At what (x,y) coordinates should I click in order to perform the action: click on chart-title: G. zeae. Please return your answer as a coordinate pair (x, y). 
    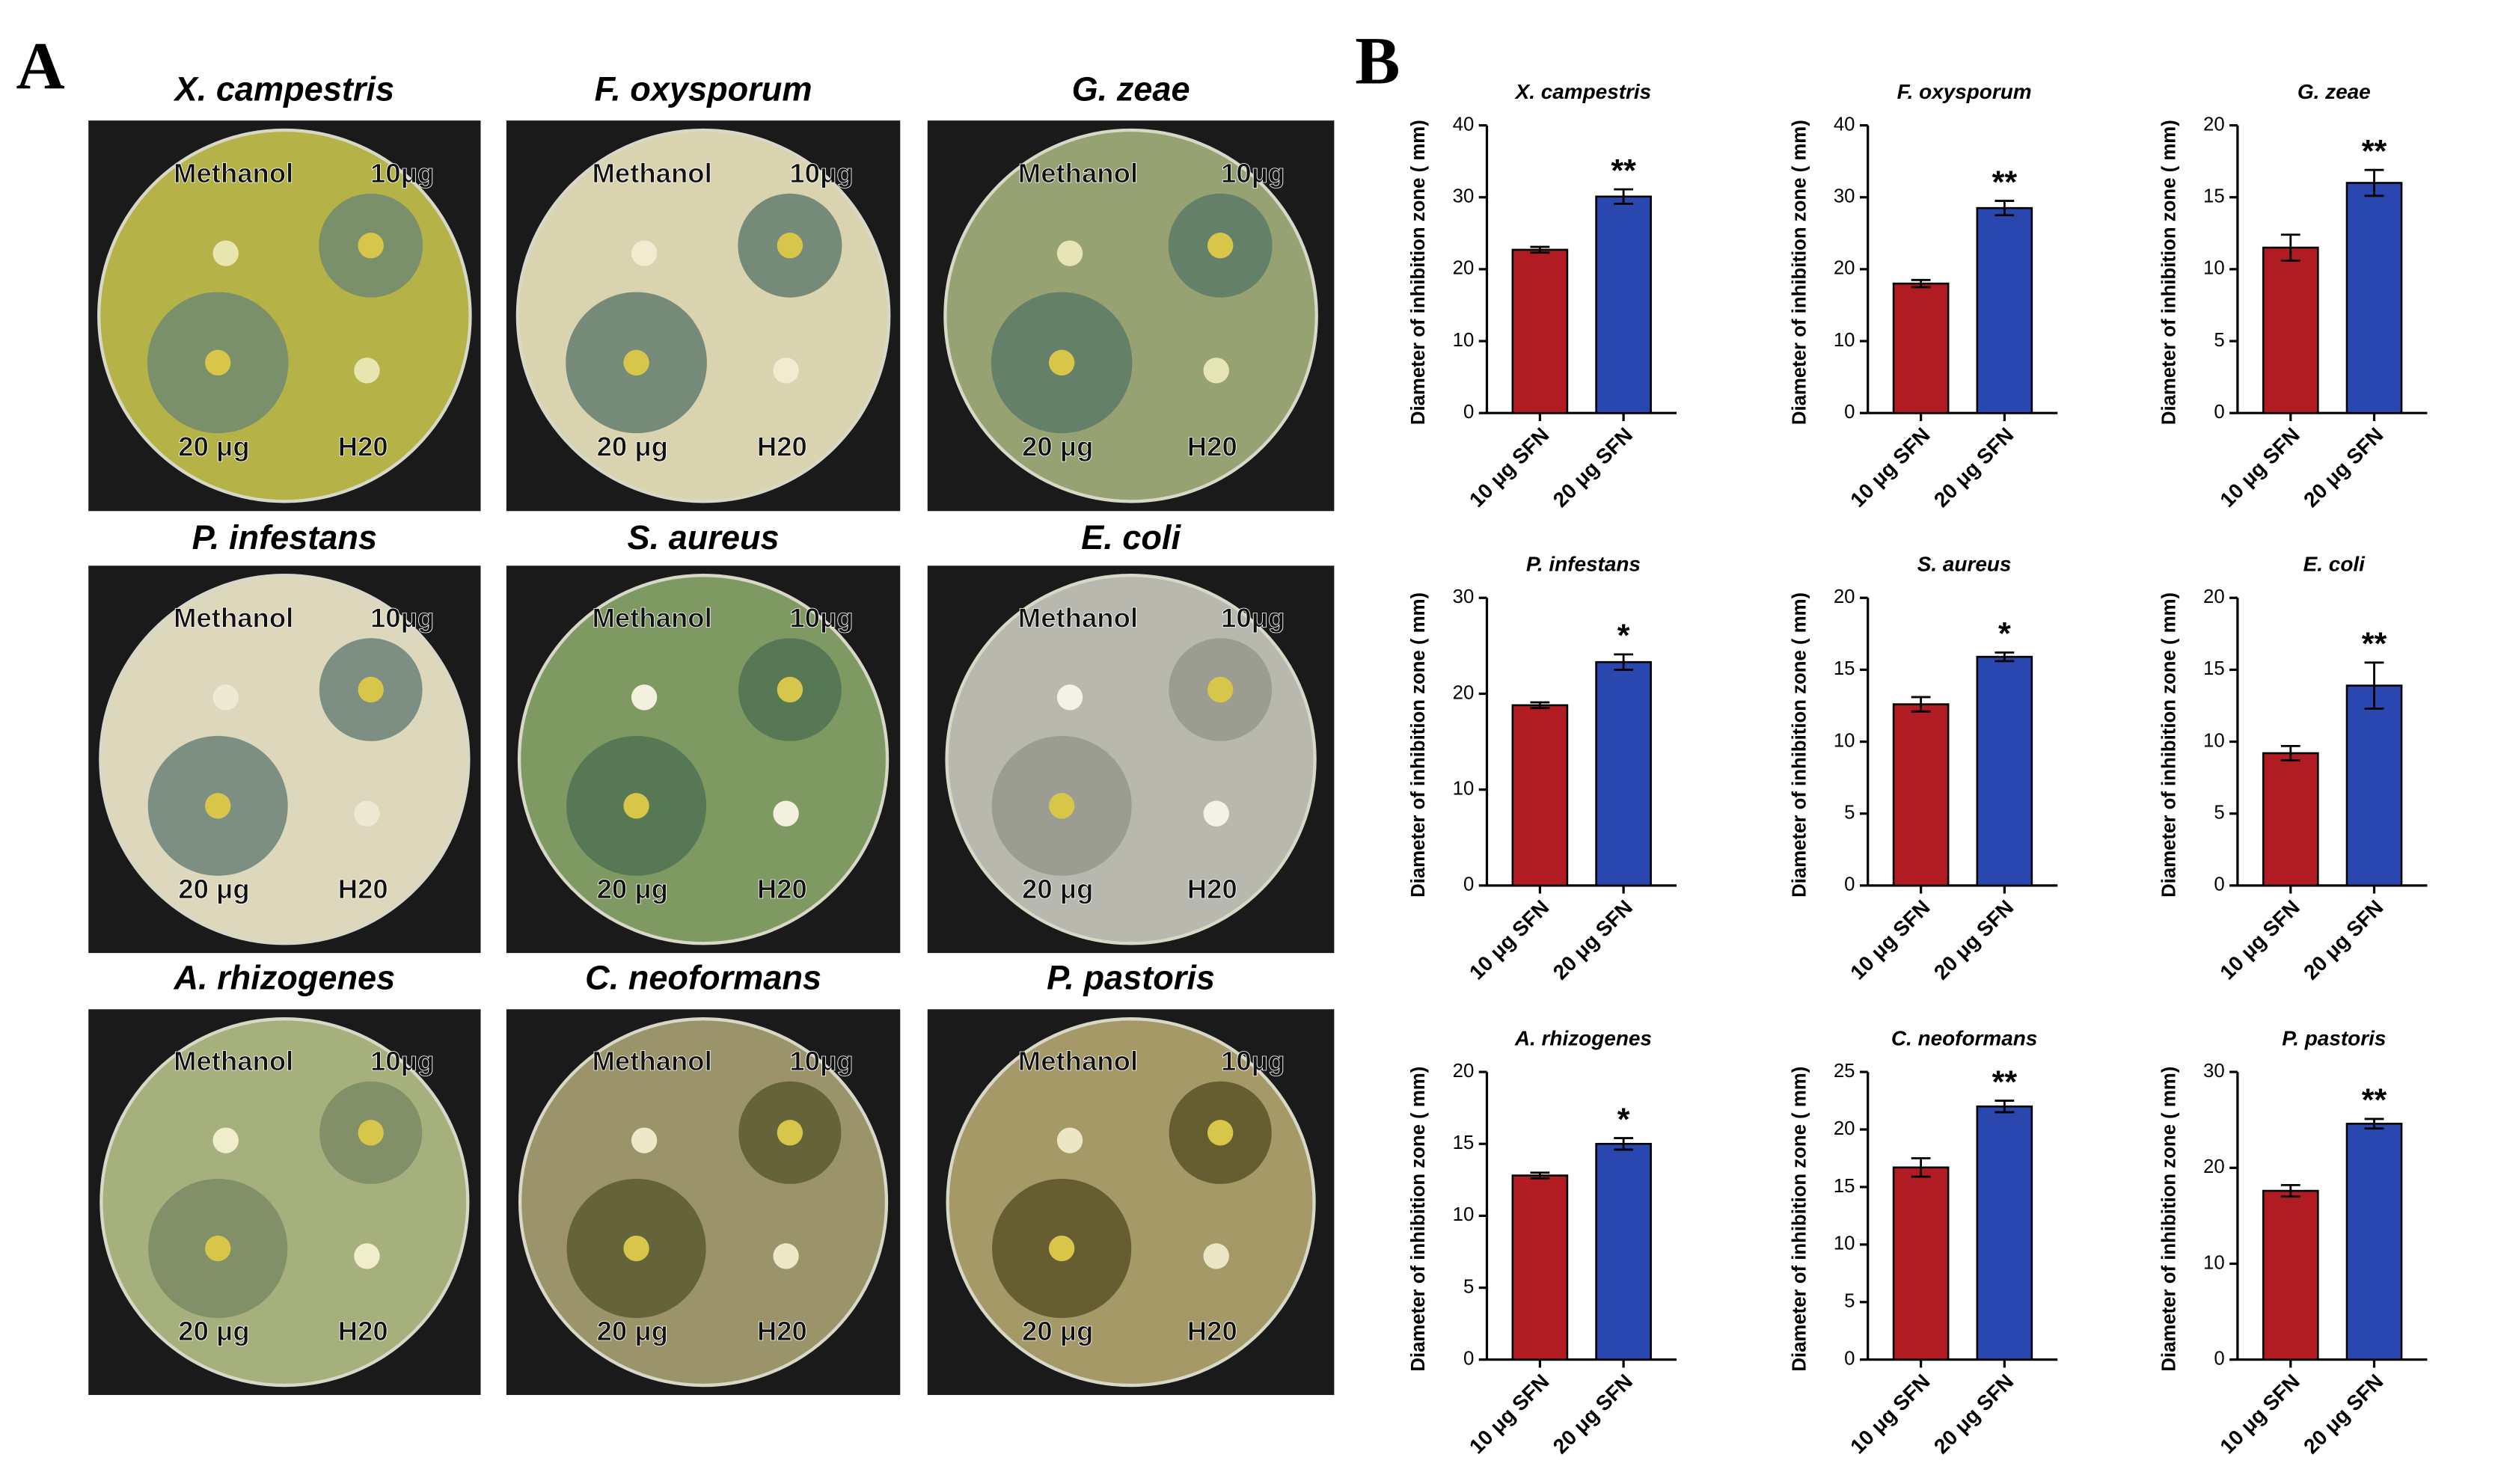
    Looking at the image, I should click on (2335, 91).